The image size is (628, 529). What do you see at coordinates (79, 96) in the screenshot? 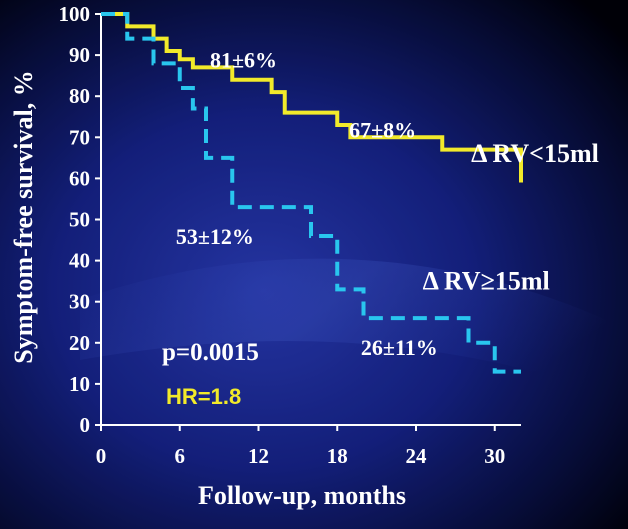
I see `y-tick-label: 80` at bounding box center [79, 96].